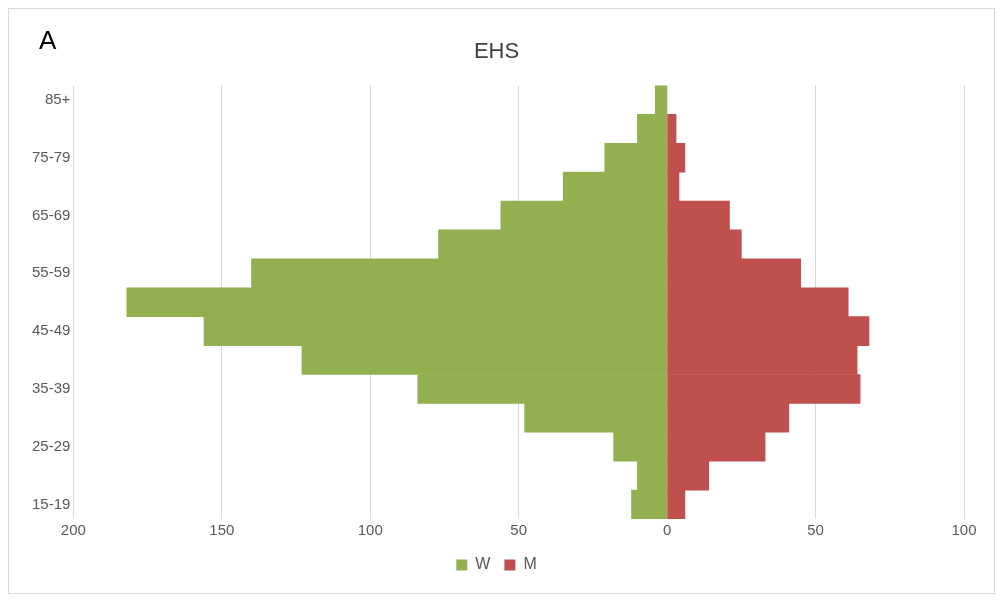 Image resolution: width=1005 pixels, height=604 pixels. Describe the element at coordinates (51, 330) in the screenshot. I see `y-tick-label: 45-49` at that location.